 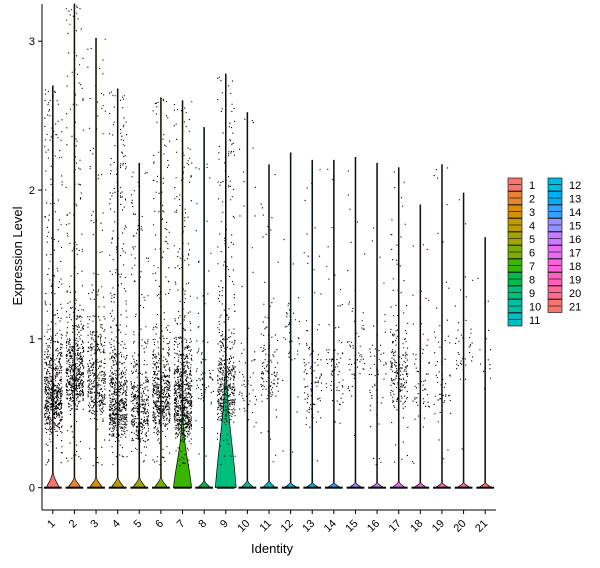 What do you see at coordinates (51, 524) in the screenshot?
I see `x-tick-label-1: 1` at bounding box center [51, 524].